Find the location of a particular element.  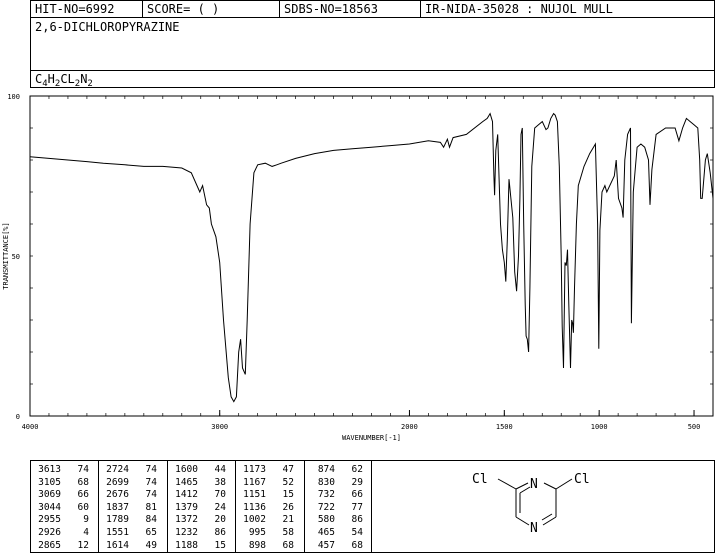

peak-transmittance: 52 is located at coordinates (288, 482).